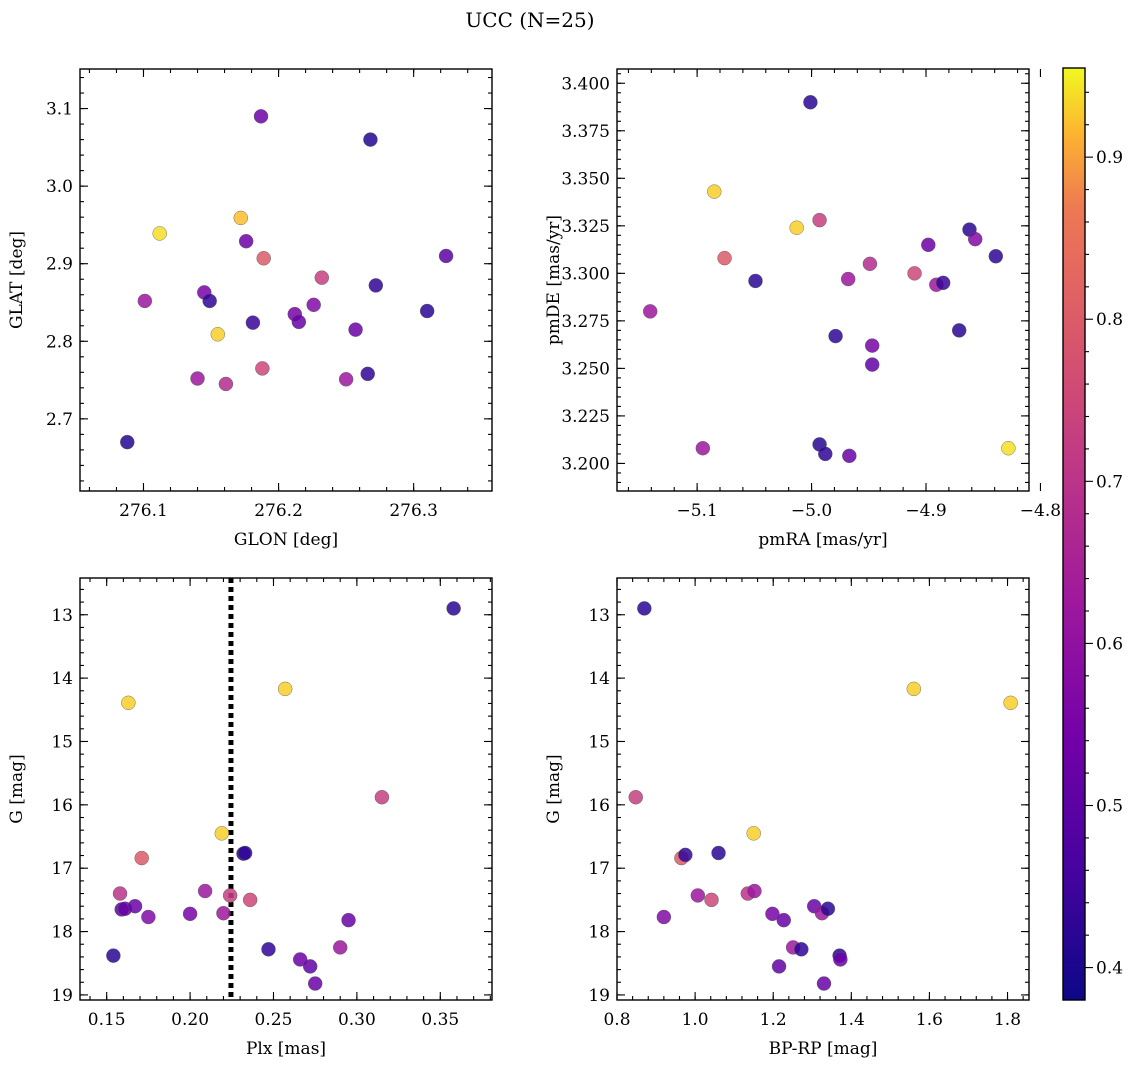  I want to click on x-axis-label: GLON [deg], so click(286, 540).